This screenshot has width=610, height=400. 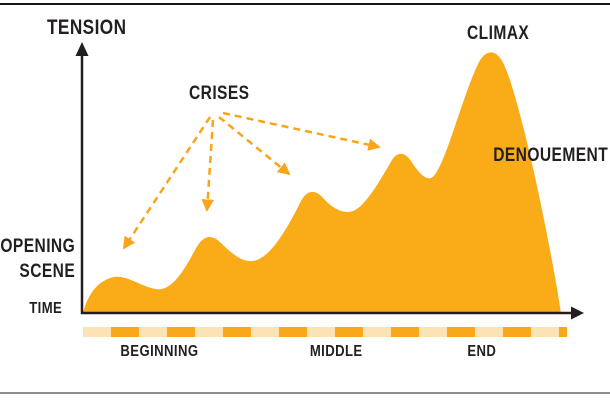 What do you see at coordinates (37, 246) in the screenshot?
I see `opening-scene-line1: OPENING` at bounding box center [37, 246].